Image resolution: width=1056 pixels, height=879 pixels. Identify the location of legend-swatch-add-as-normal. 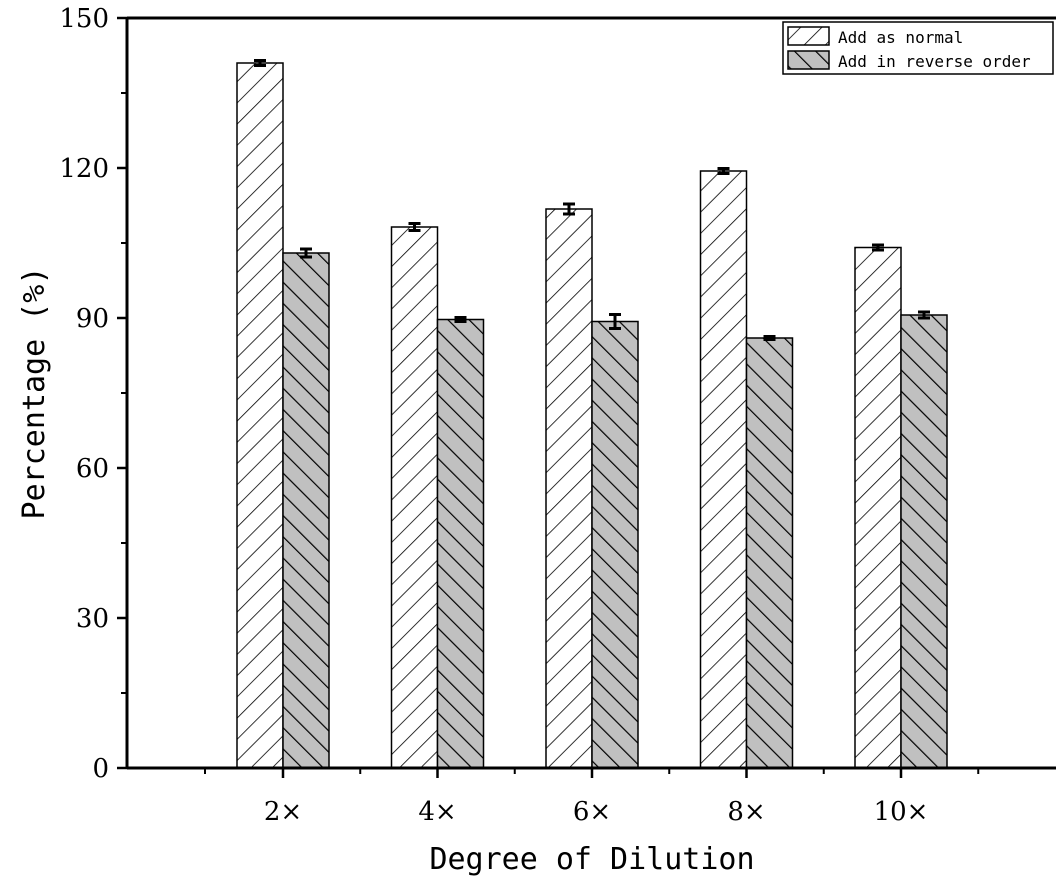
(808, 36).